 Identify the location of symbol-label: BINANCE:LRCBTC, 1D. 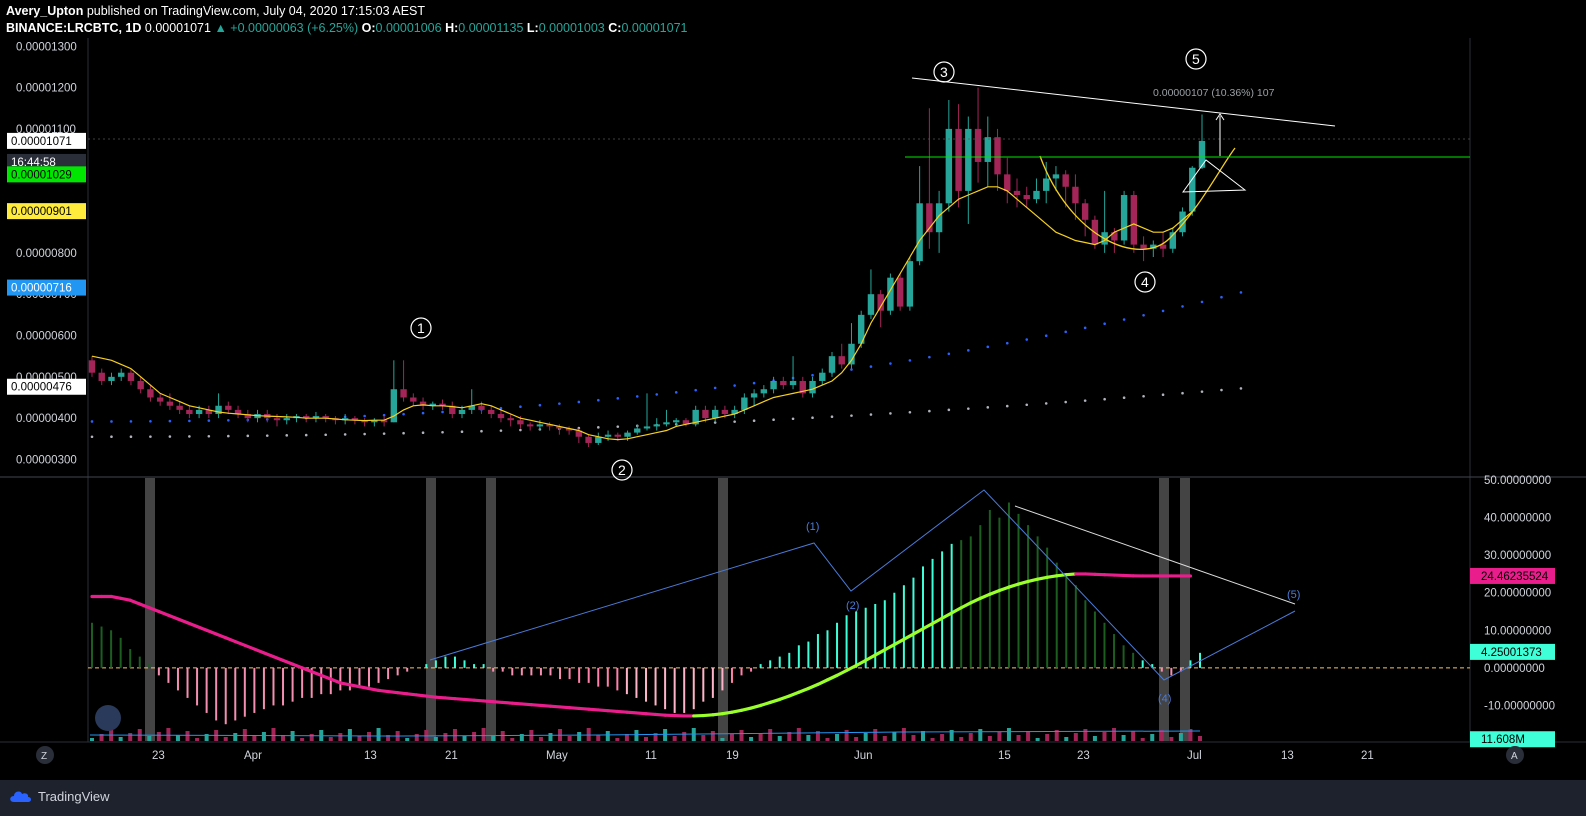
(74, 28).